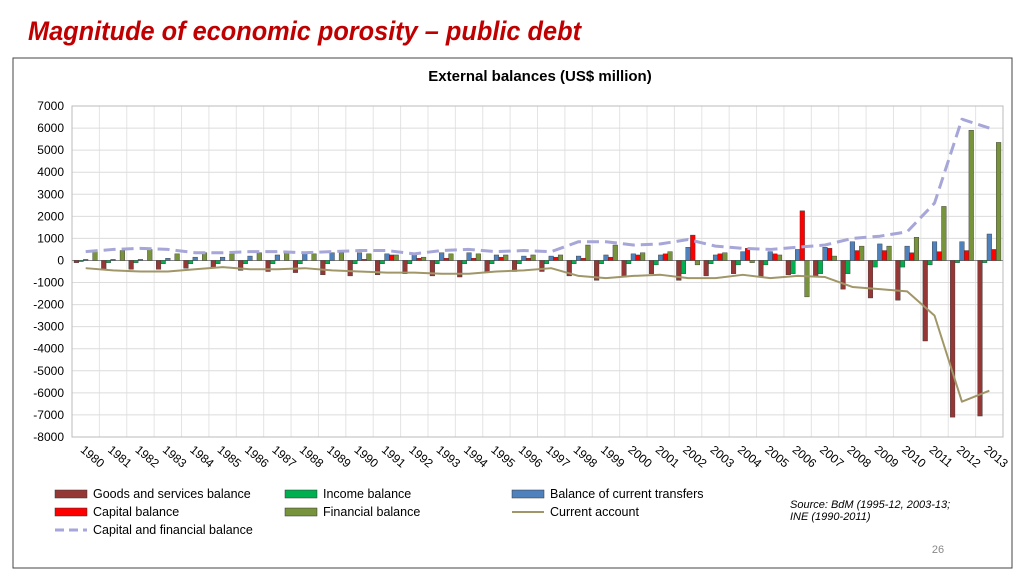  I want to click on y-tick-label: -4000, so click(48, 349).